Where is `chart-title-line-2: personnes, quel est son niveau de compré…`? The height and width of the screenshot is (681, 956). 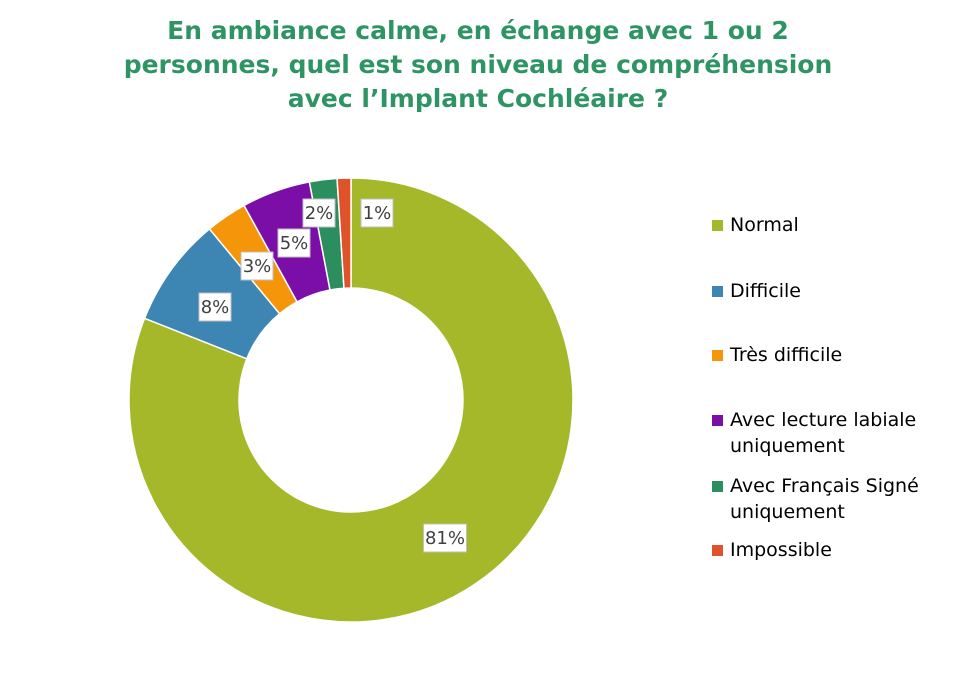
chart-title-line-2: personnes, quel est son niveau de compré… is located at coordinates (478, 64).